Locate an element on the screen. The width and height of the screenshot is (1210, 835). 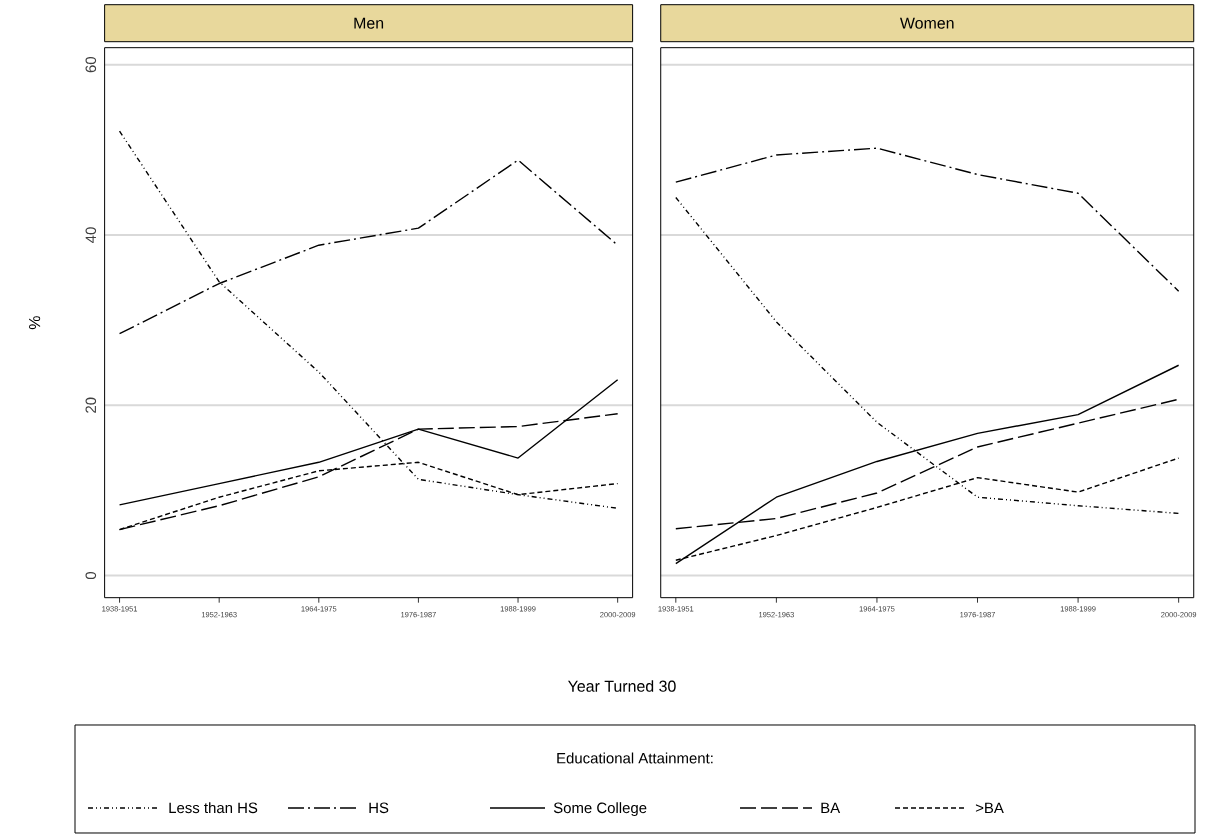
y-axis-title: % is located at coordinates (35, 323).